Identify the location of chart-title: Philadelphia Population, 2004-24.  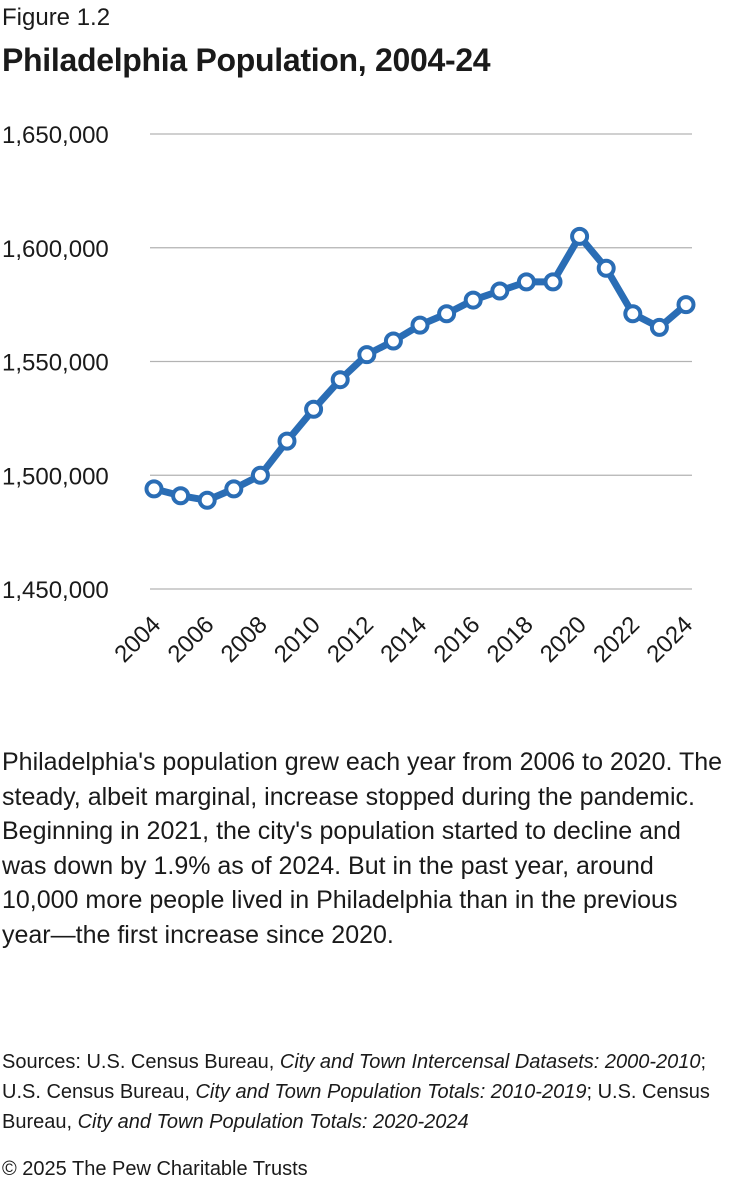
(246, 60).